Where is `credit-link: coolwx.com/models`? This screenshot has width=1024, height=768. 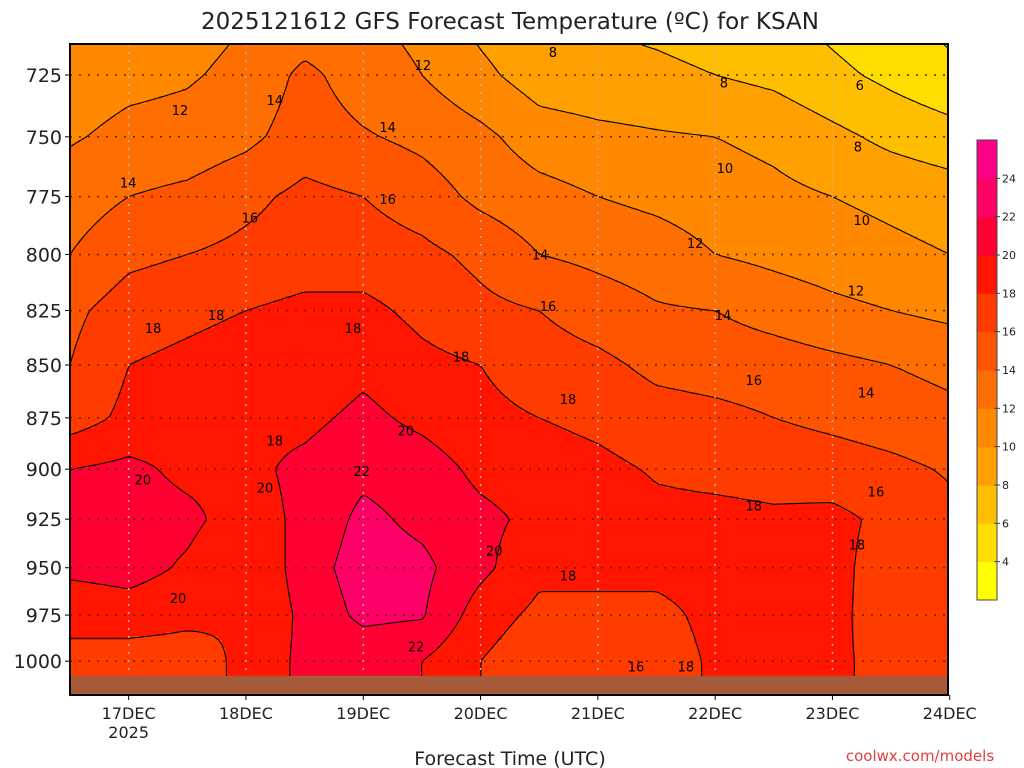
credit-link: coolwx.com/models is located at coordinates (920, 756).